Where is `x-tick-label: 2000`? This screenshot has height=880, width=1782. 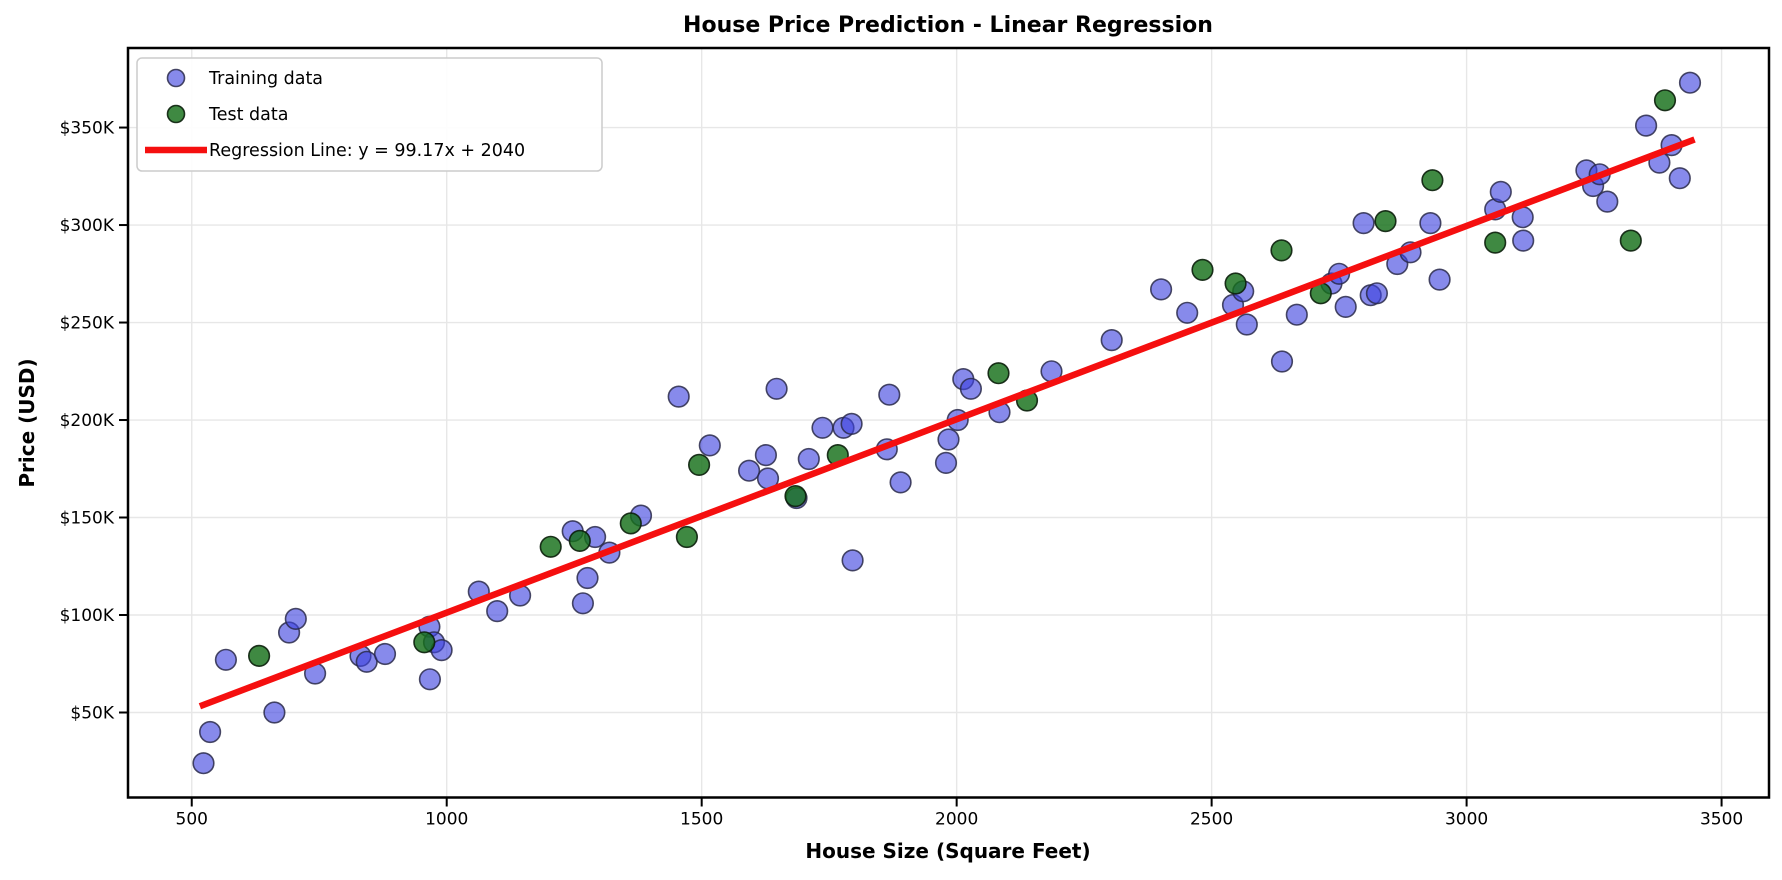 x-tick-label: 2000 is located at coordinates (956, 820).